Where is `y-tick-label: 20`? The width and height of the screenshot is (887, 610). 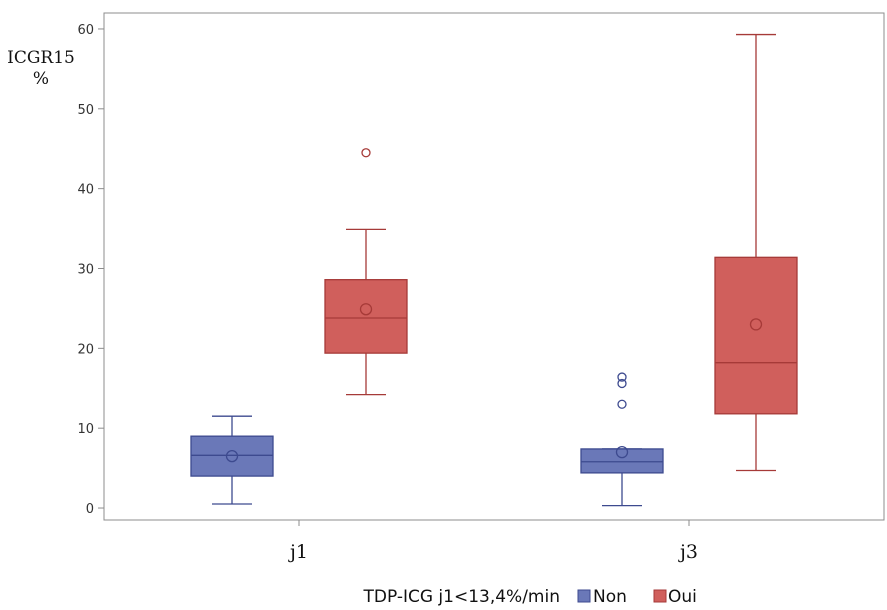 y-tick-label: 20 is located at coordinates (85, 349).